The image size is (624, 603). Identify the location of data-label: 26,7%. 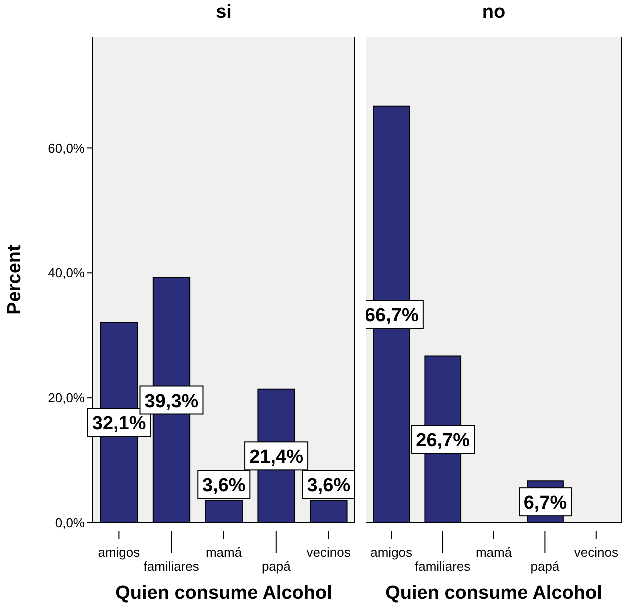
(443, 441).